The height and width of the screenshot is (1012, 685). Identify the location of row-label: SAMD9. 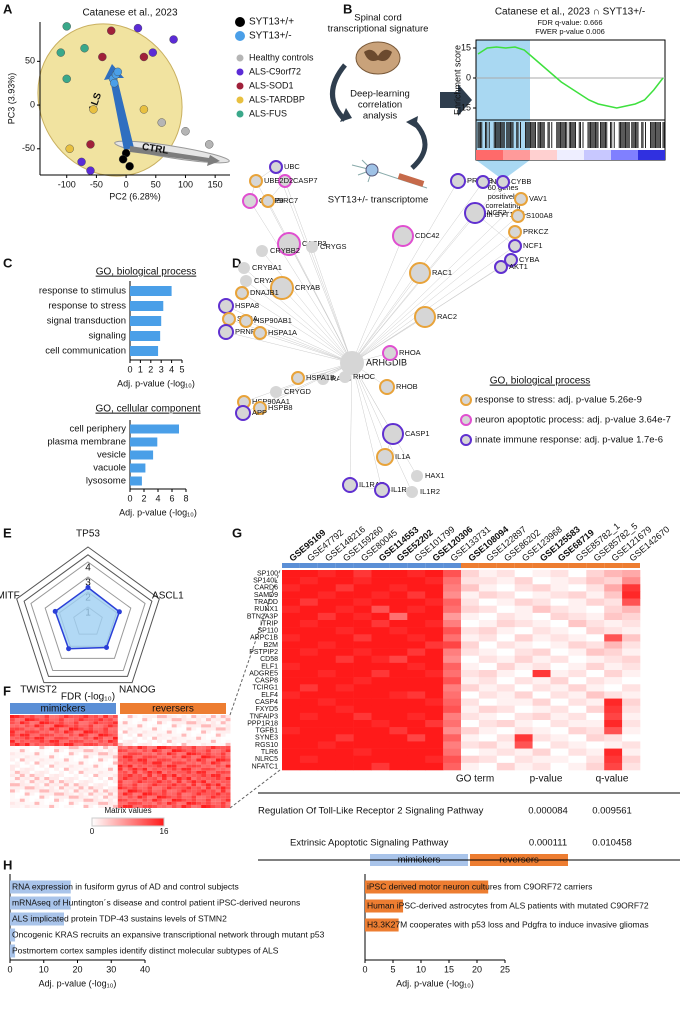
(266, 595).